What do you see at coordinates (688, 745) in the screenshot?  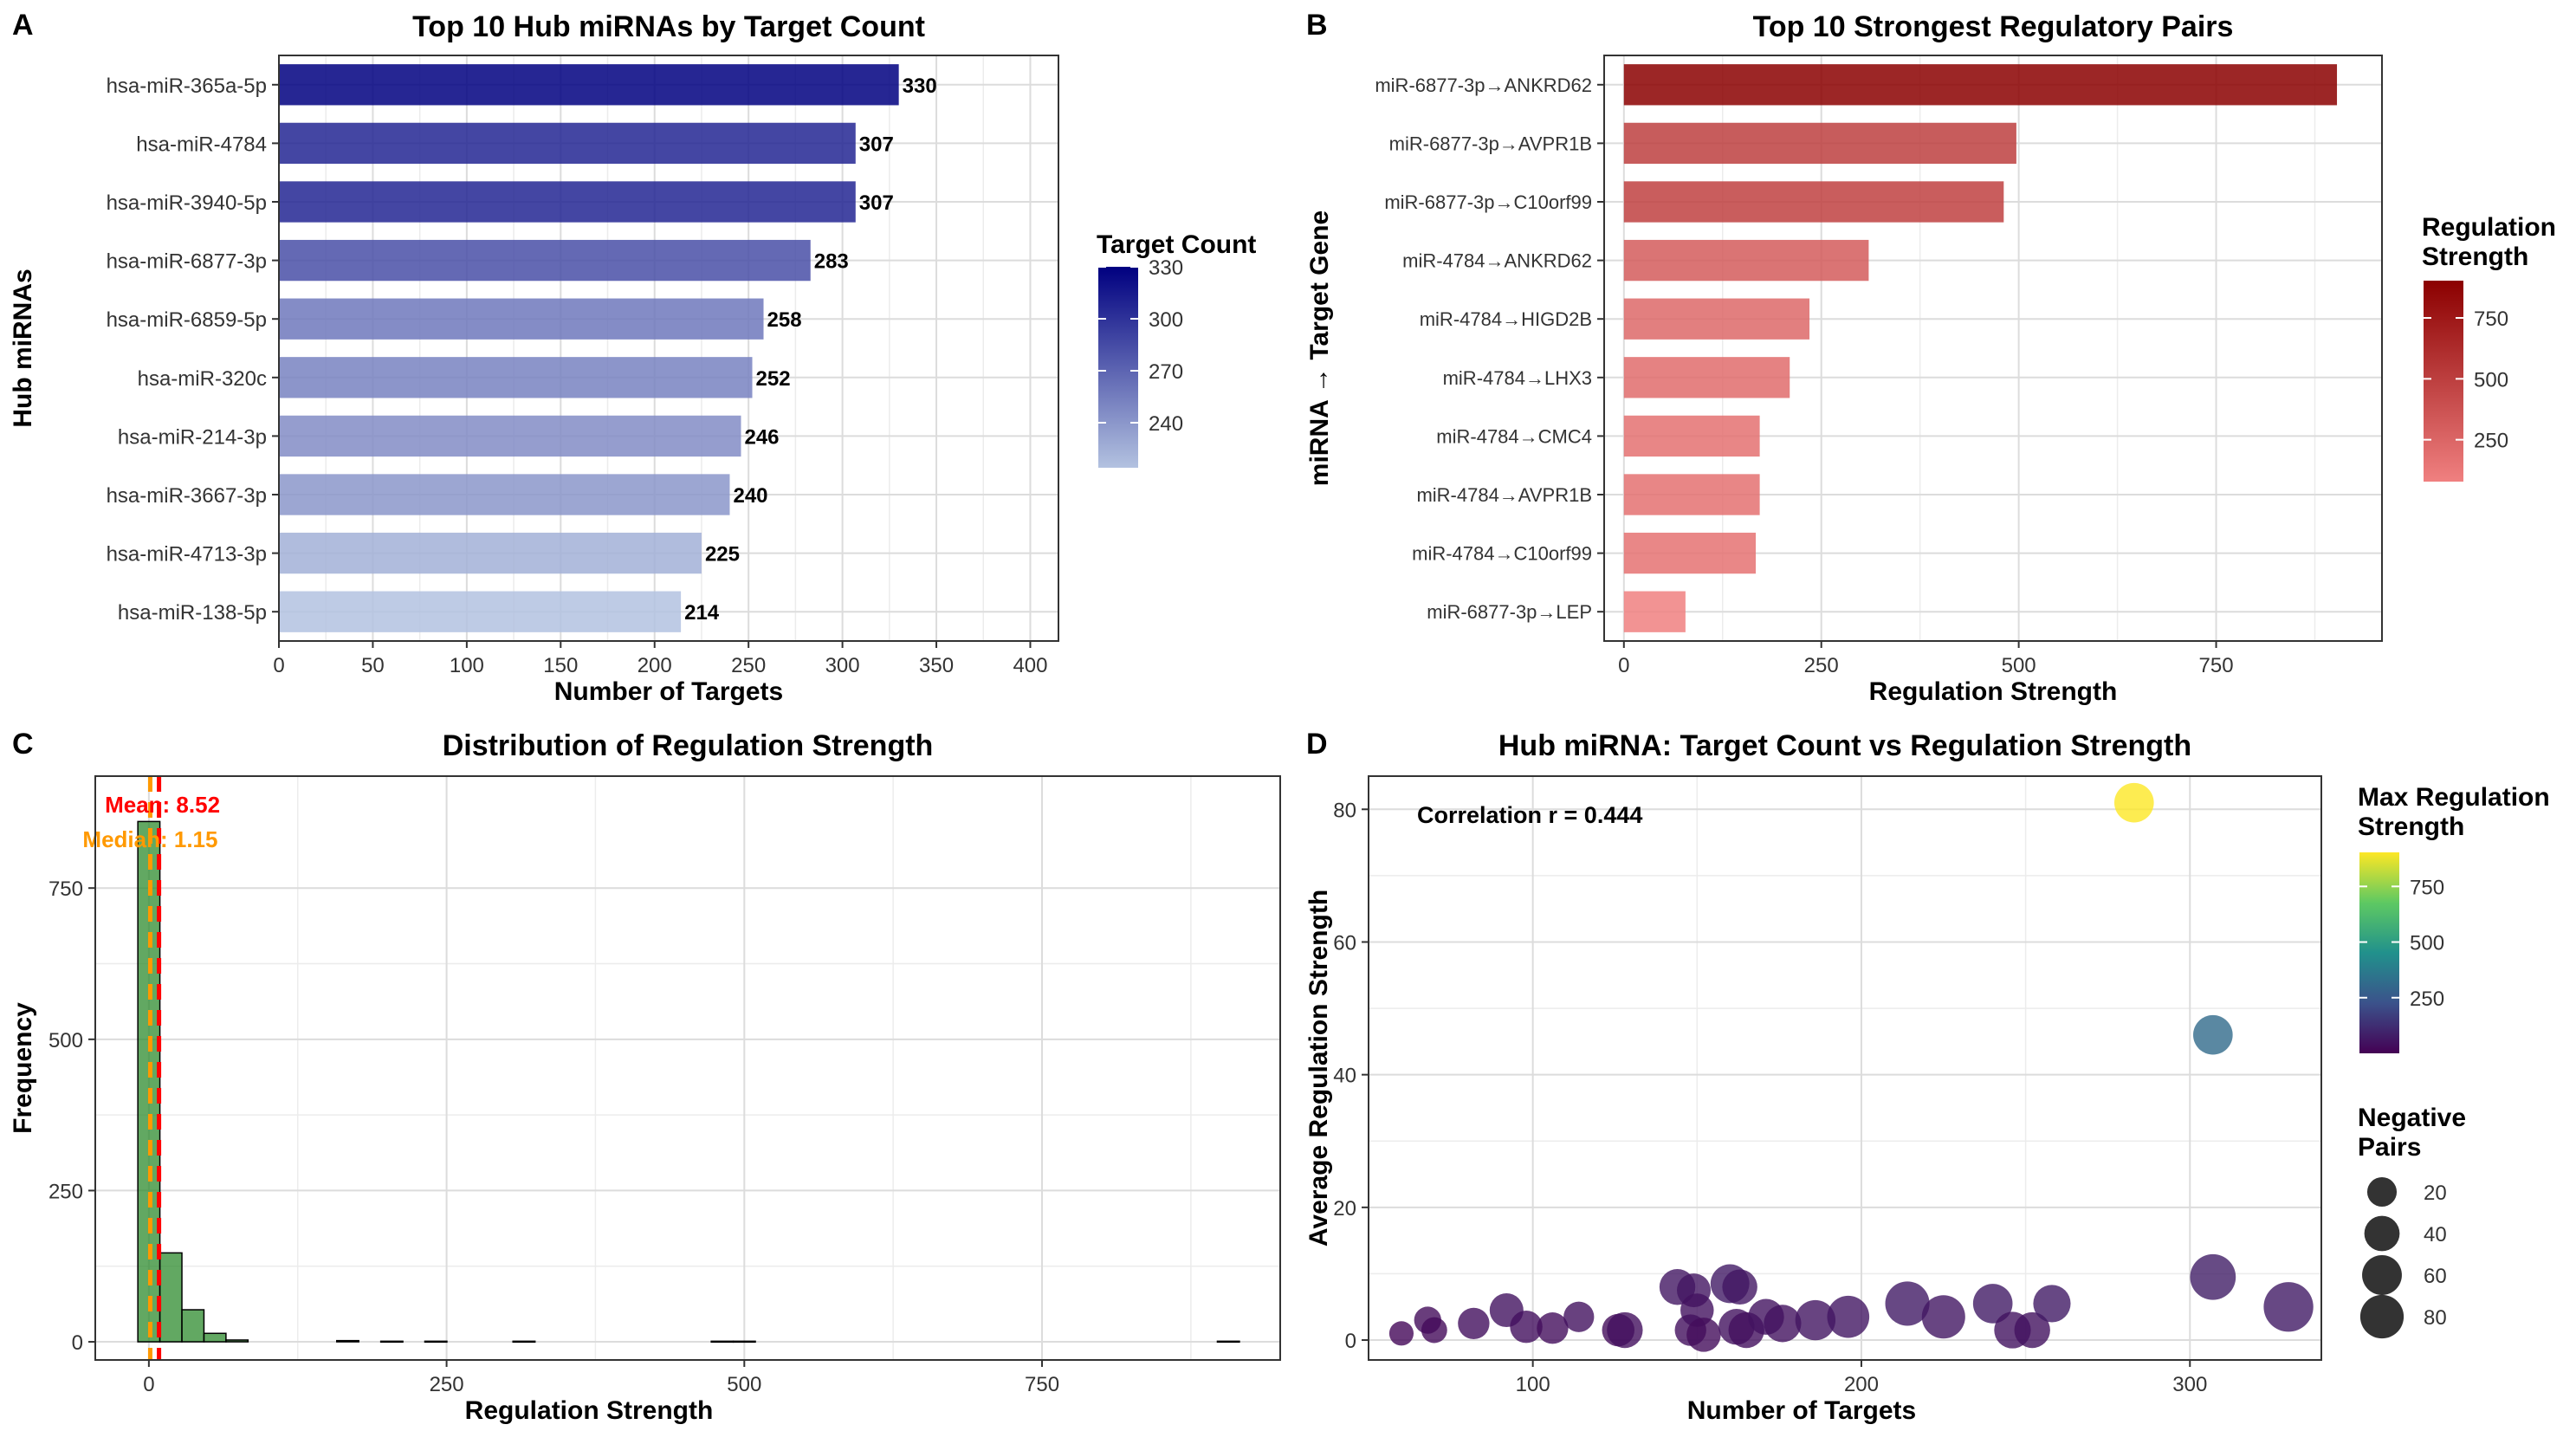 I see `chart-title-c: Distribution of Regulation Strength` at bounding box center [688, 745].